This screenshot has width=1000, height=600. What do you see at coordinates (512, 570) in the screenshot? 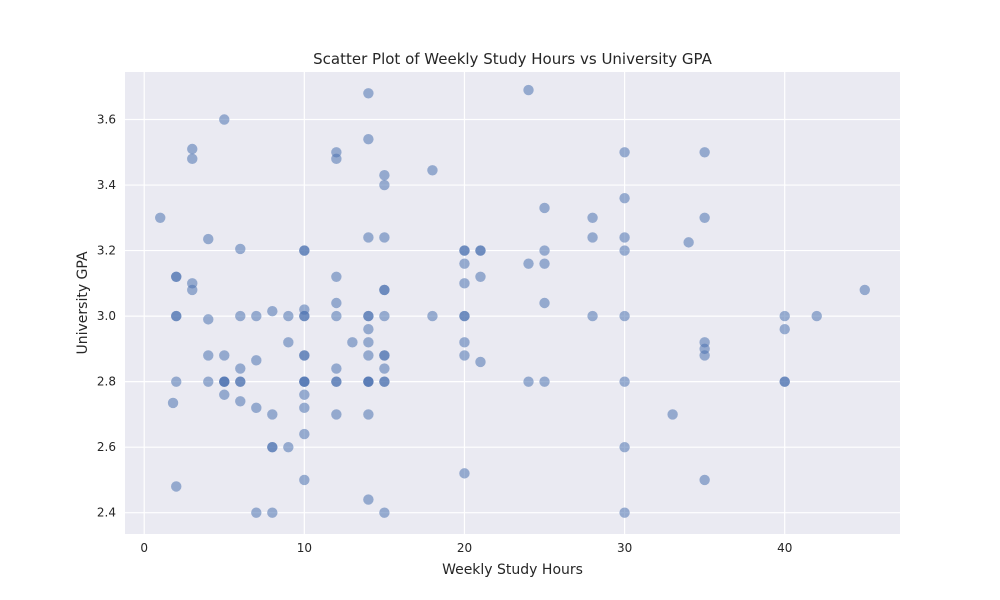
I see `x-axis-label: Weekly Study Hours` at bounding box center [512, 570].